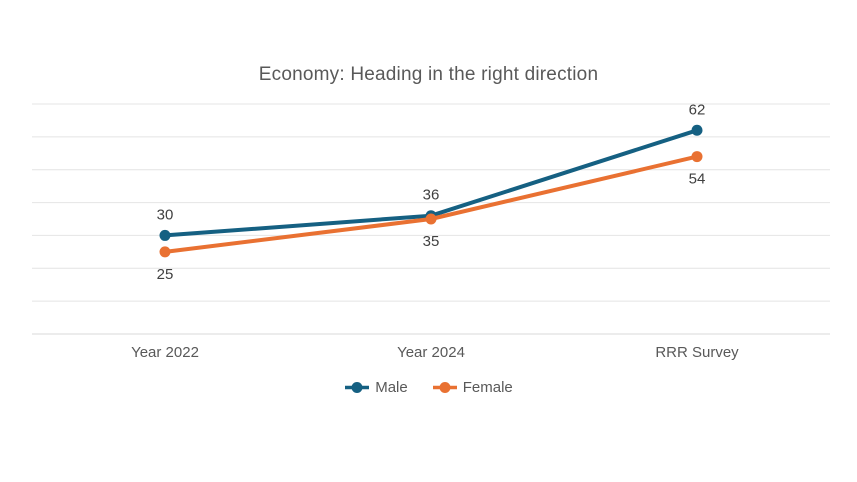 The height and width of the screenshot is (482, 857). I want to click on legend-item-female: Female, so click(472, 387).